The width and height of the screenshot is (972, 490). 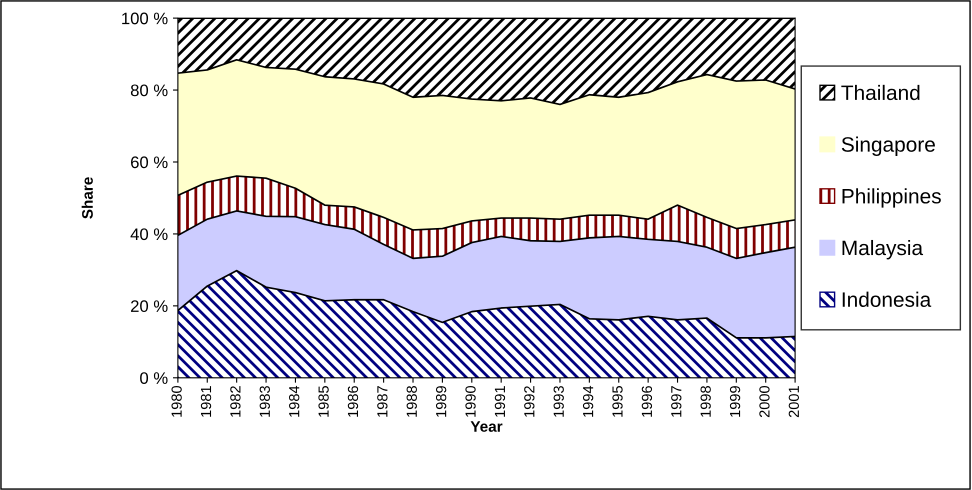 I want to click on y-tick-label: 40 %, so click(x=149, y=234).